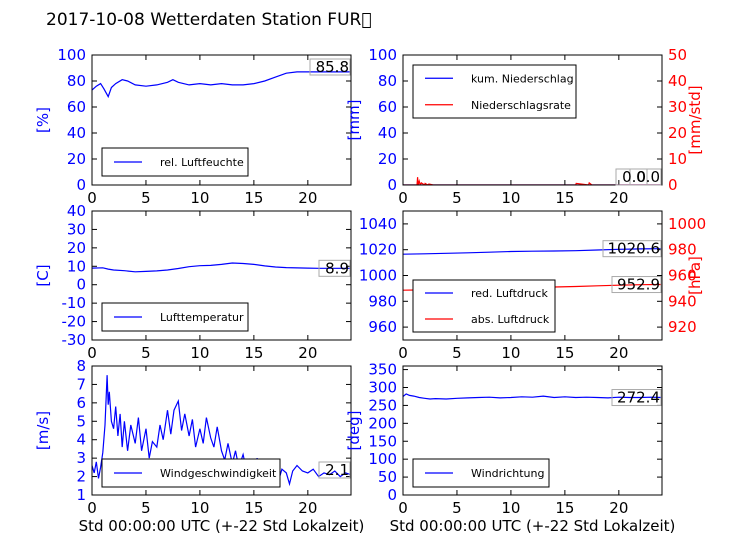  What do you see at coordinates (494, 91) in the screenshot?
I see `legend-box` at bounding box center [494, 91].